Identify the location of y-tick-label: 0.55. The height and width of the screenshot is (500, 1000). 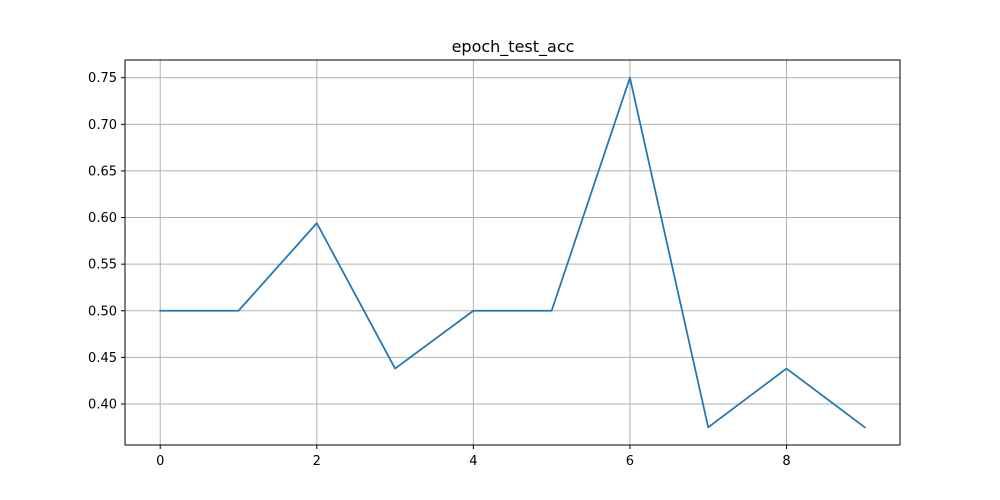
(102, 265).